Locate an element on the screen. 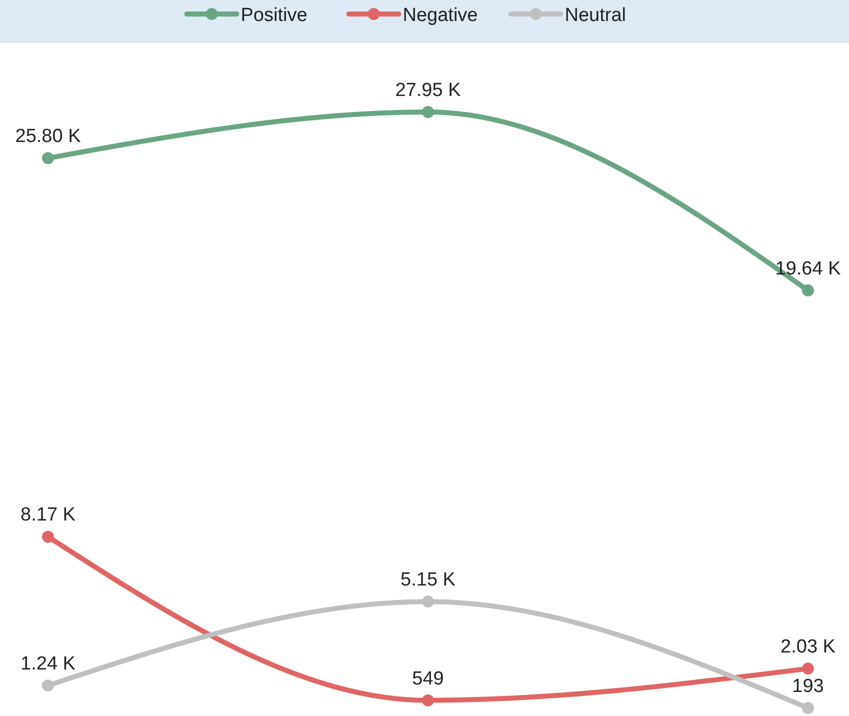 This screenshot has height=716, width=849. legend-label: Neutral is located at coordinates (595, 15).